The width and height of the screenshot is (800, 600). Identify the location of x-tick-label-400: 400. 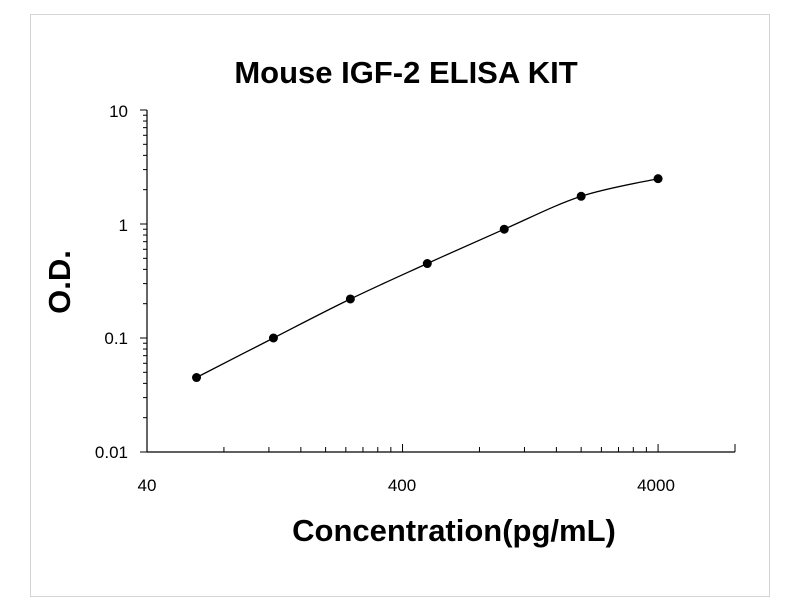
(402, 485).